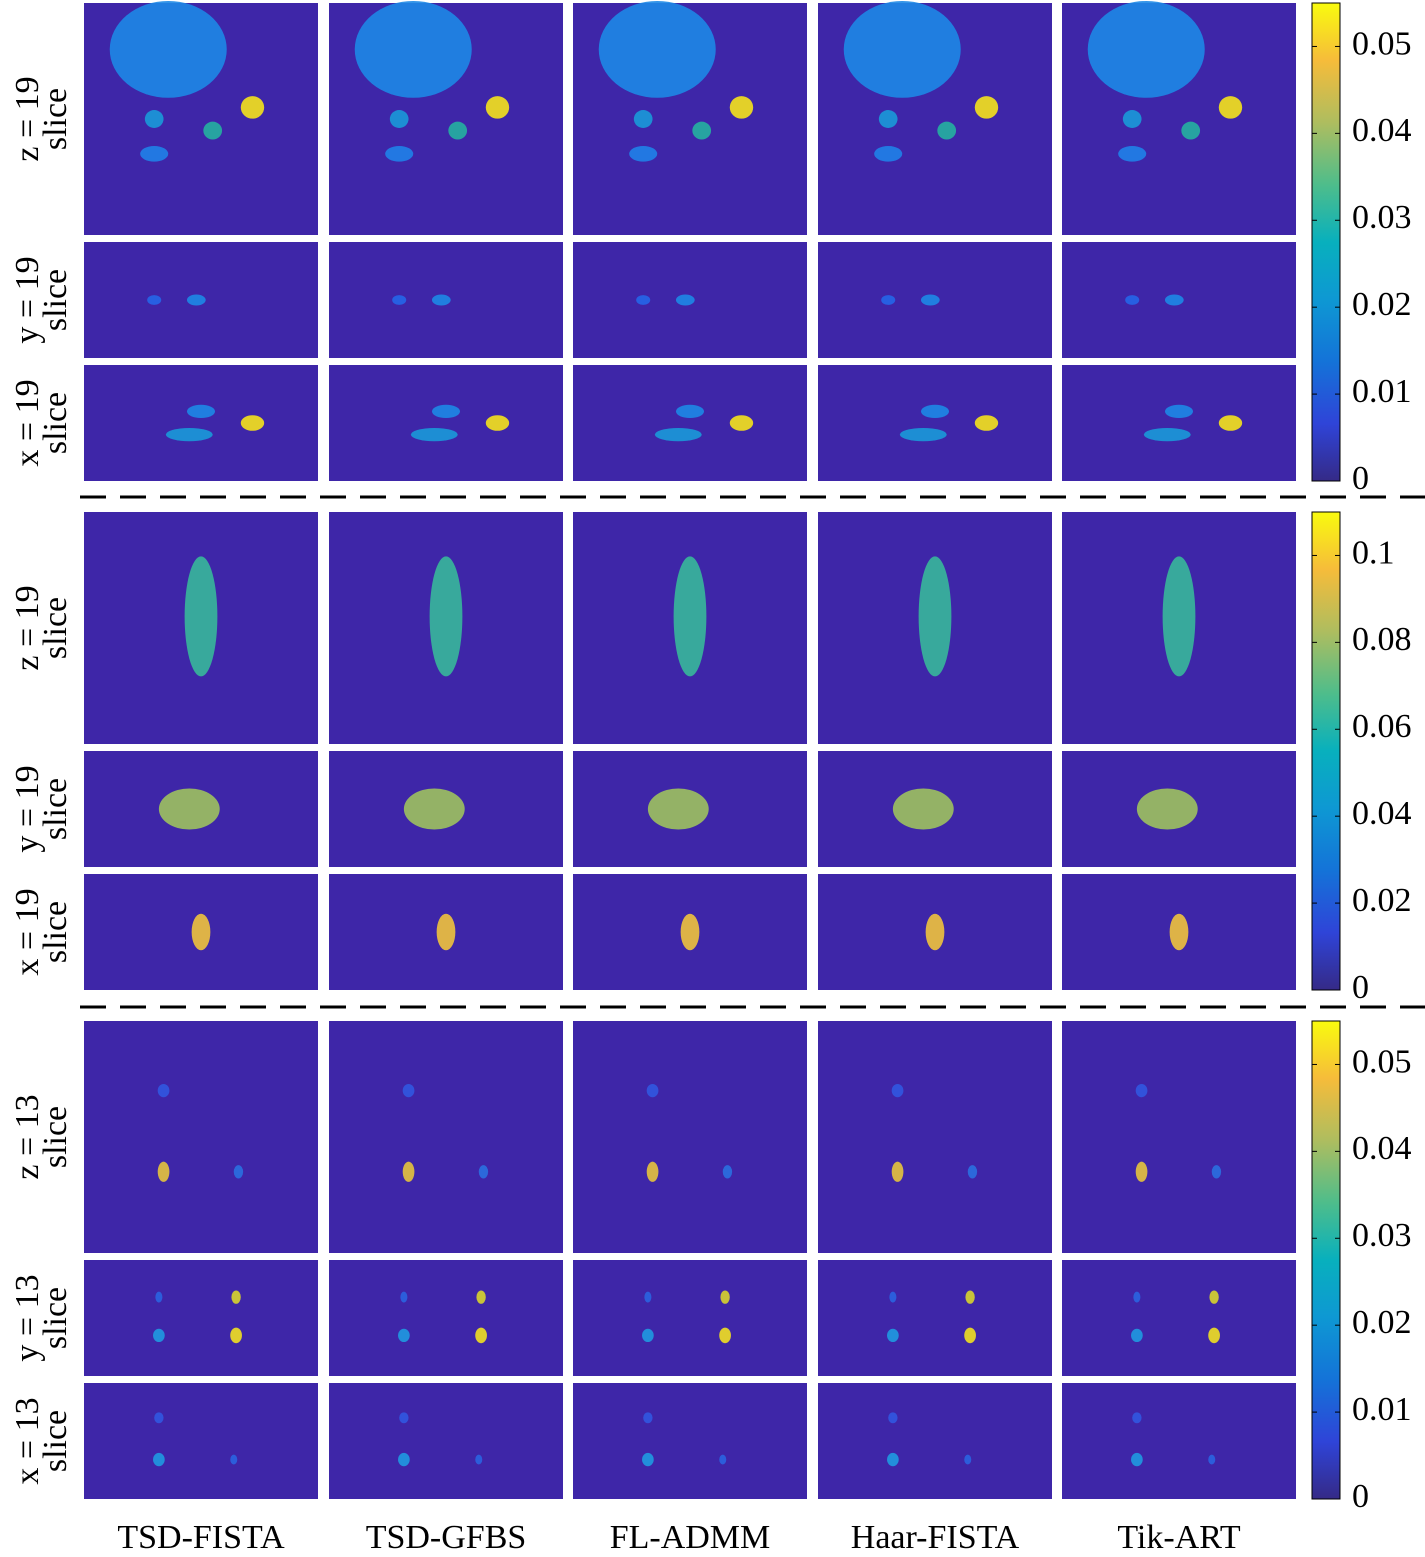 The height and width of the screenshot is (1557, 1425). Describe the element at coordinates (935, 1537) in the screenshot. I see `column-label: Haar-FISTA` at that location.